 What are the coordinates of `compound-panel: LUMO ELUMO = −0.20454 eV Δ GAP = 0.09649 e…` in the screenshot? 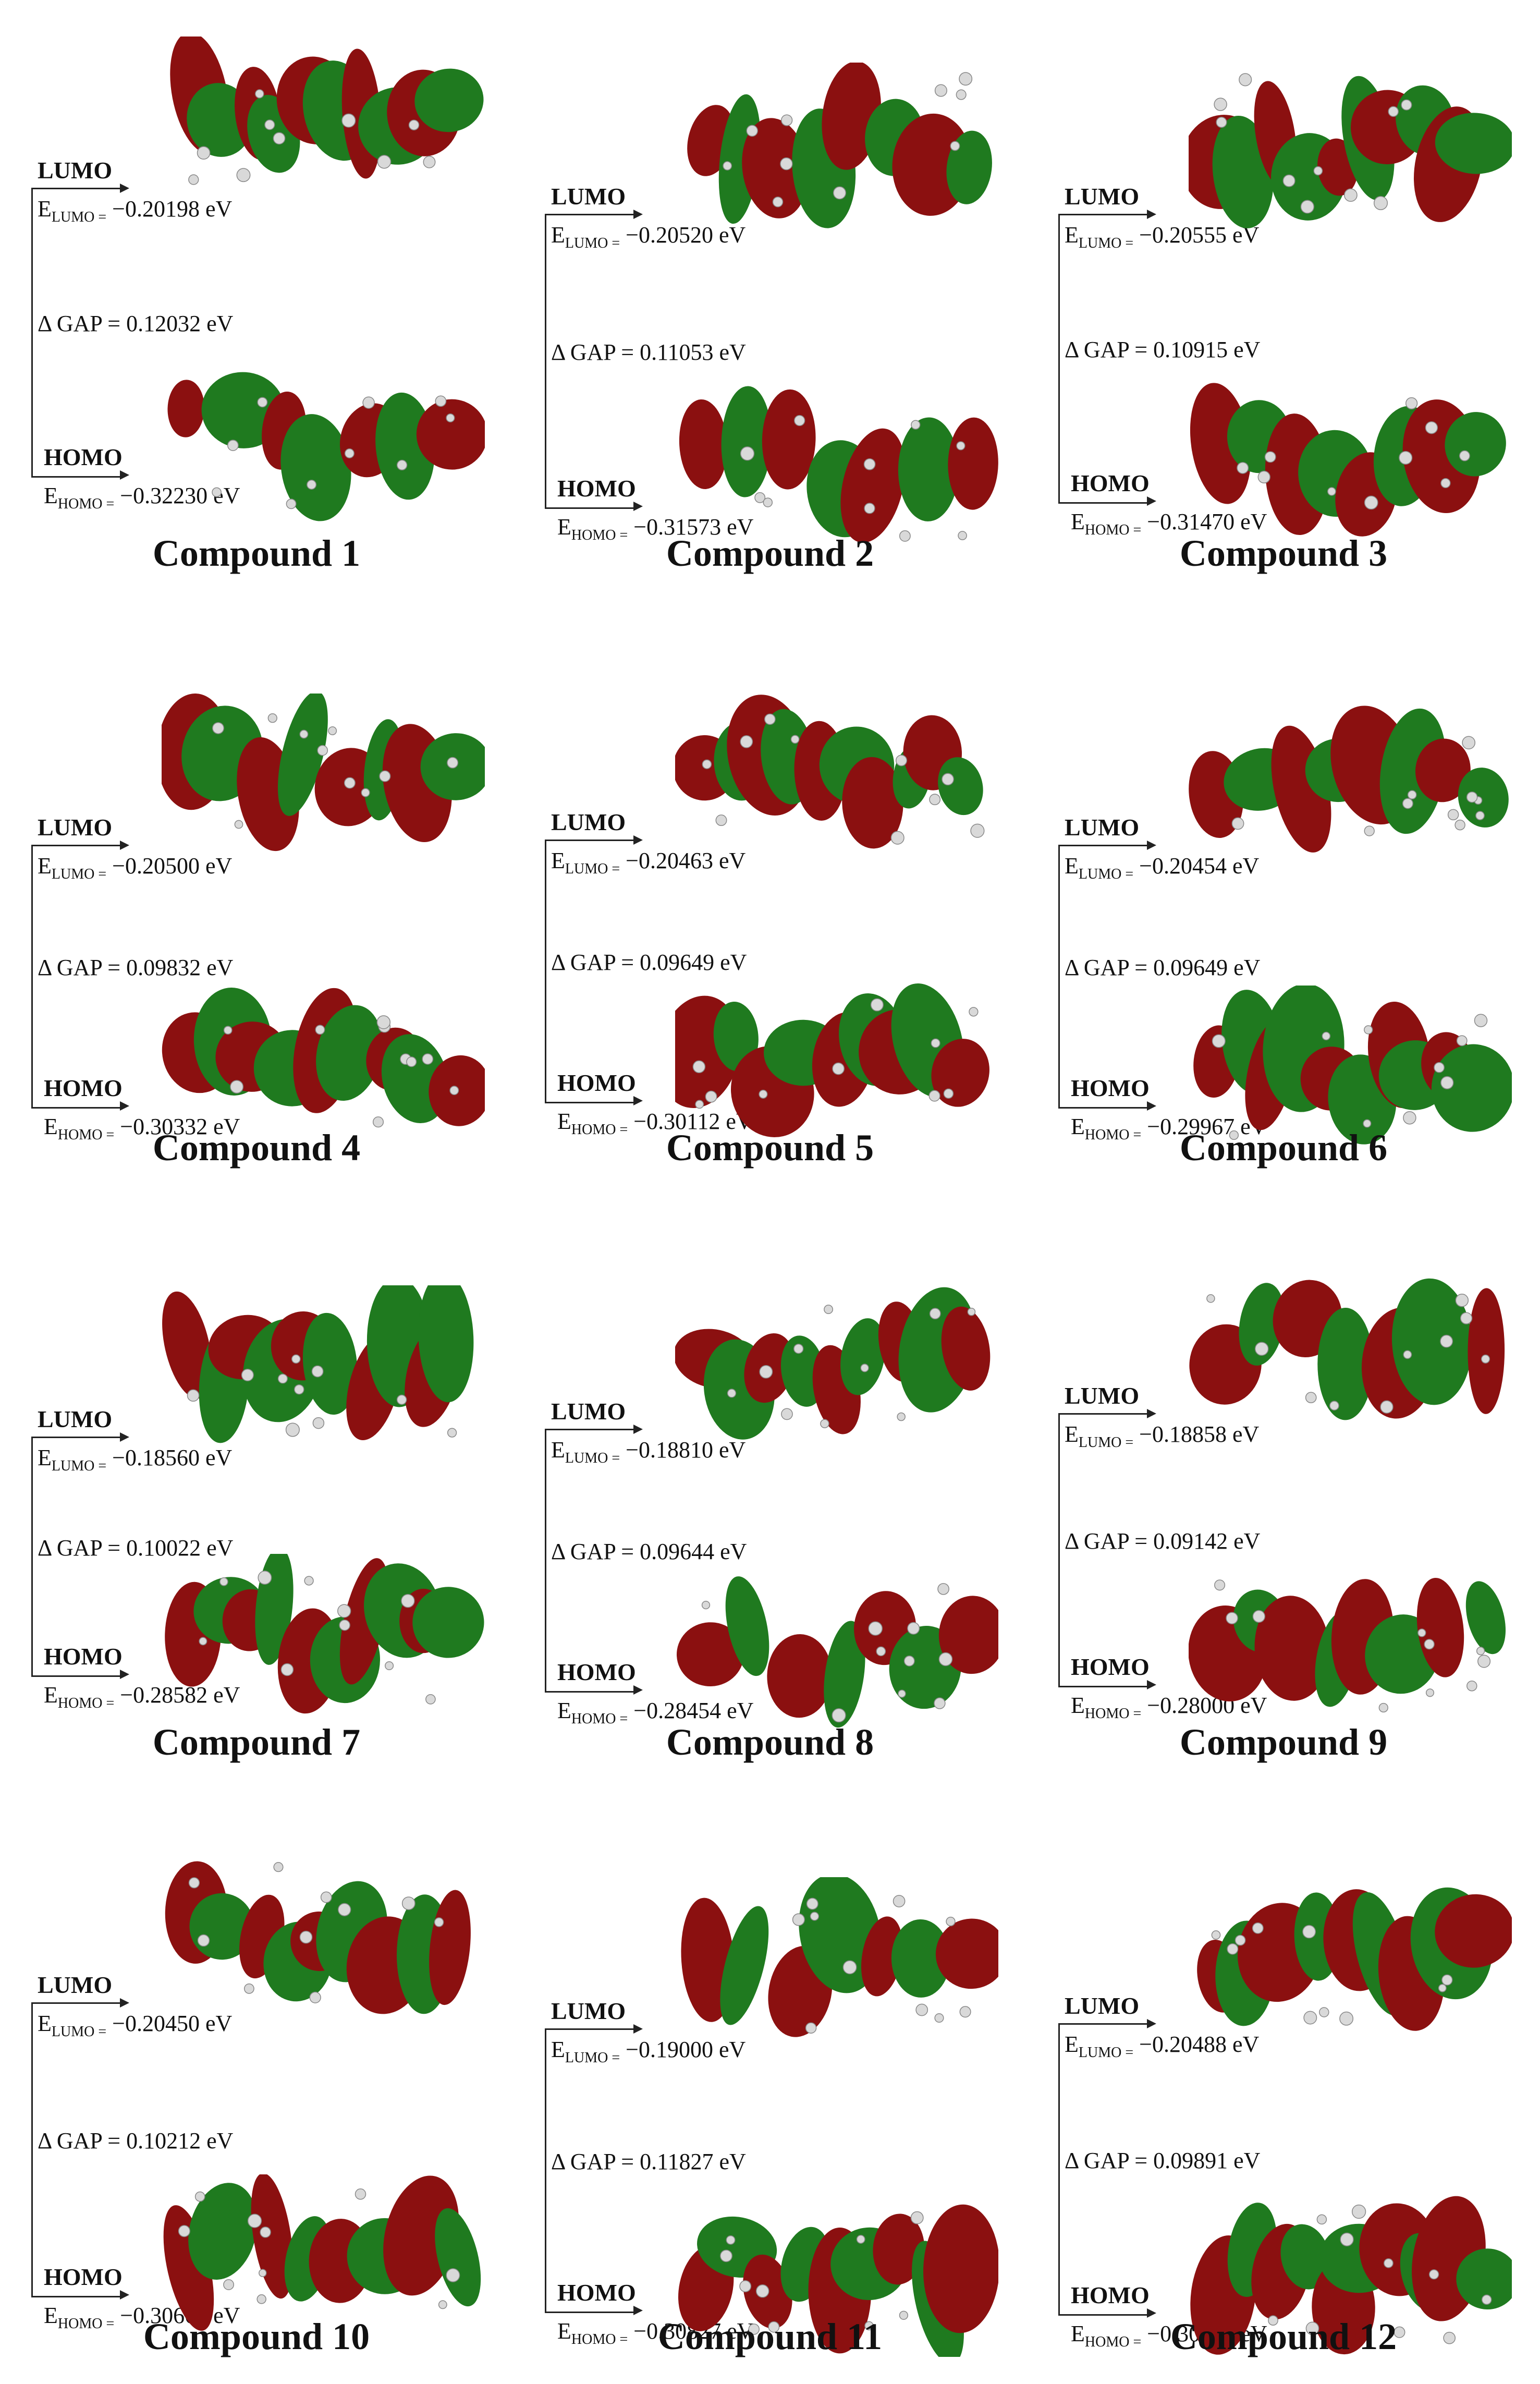 It's located at (1284, 892).